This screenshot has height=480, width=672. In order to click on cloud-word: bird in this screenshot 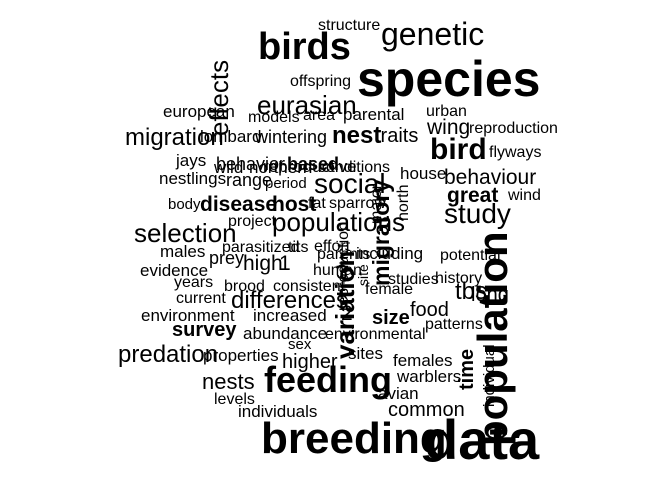, I will do `click(458, 149)`.